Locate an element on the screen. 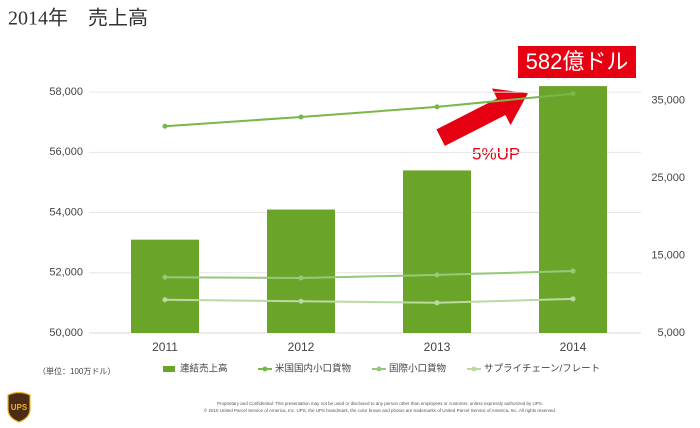 This screenshot has width=700, height=428. total-box is located at coordinates (577, 62).